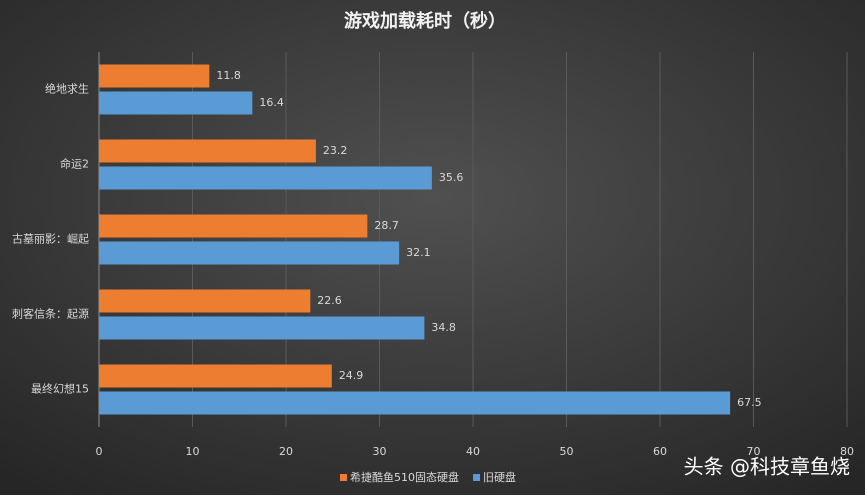 The width and height of the screenshot is (865, 495). I want to click on y-tick-label: 古墓丽影：崛起, so click(50, 239).